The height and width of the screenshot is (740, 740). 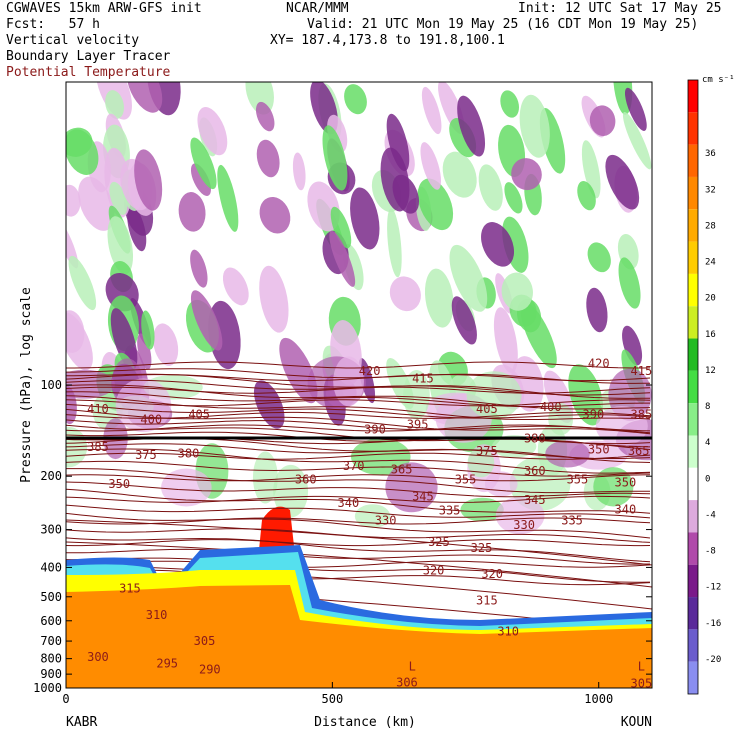 What do you see at coordinates (375, 429) in the screenshot?
I see `theta-label: 390` at bounding box center [375, 429].